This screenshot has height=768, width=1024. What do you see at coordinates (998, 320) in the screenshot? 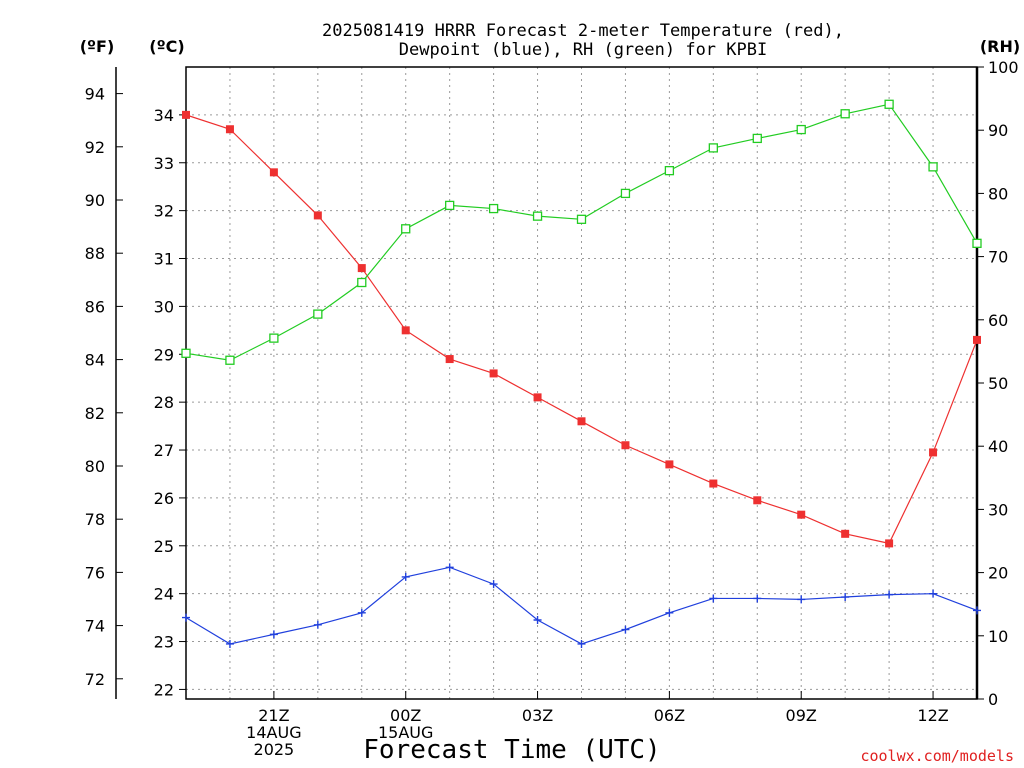
I see `rh-tick-label: 60` at bounding box center [998, 320].